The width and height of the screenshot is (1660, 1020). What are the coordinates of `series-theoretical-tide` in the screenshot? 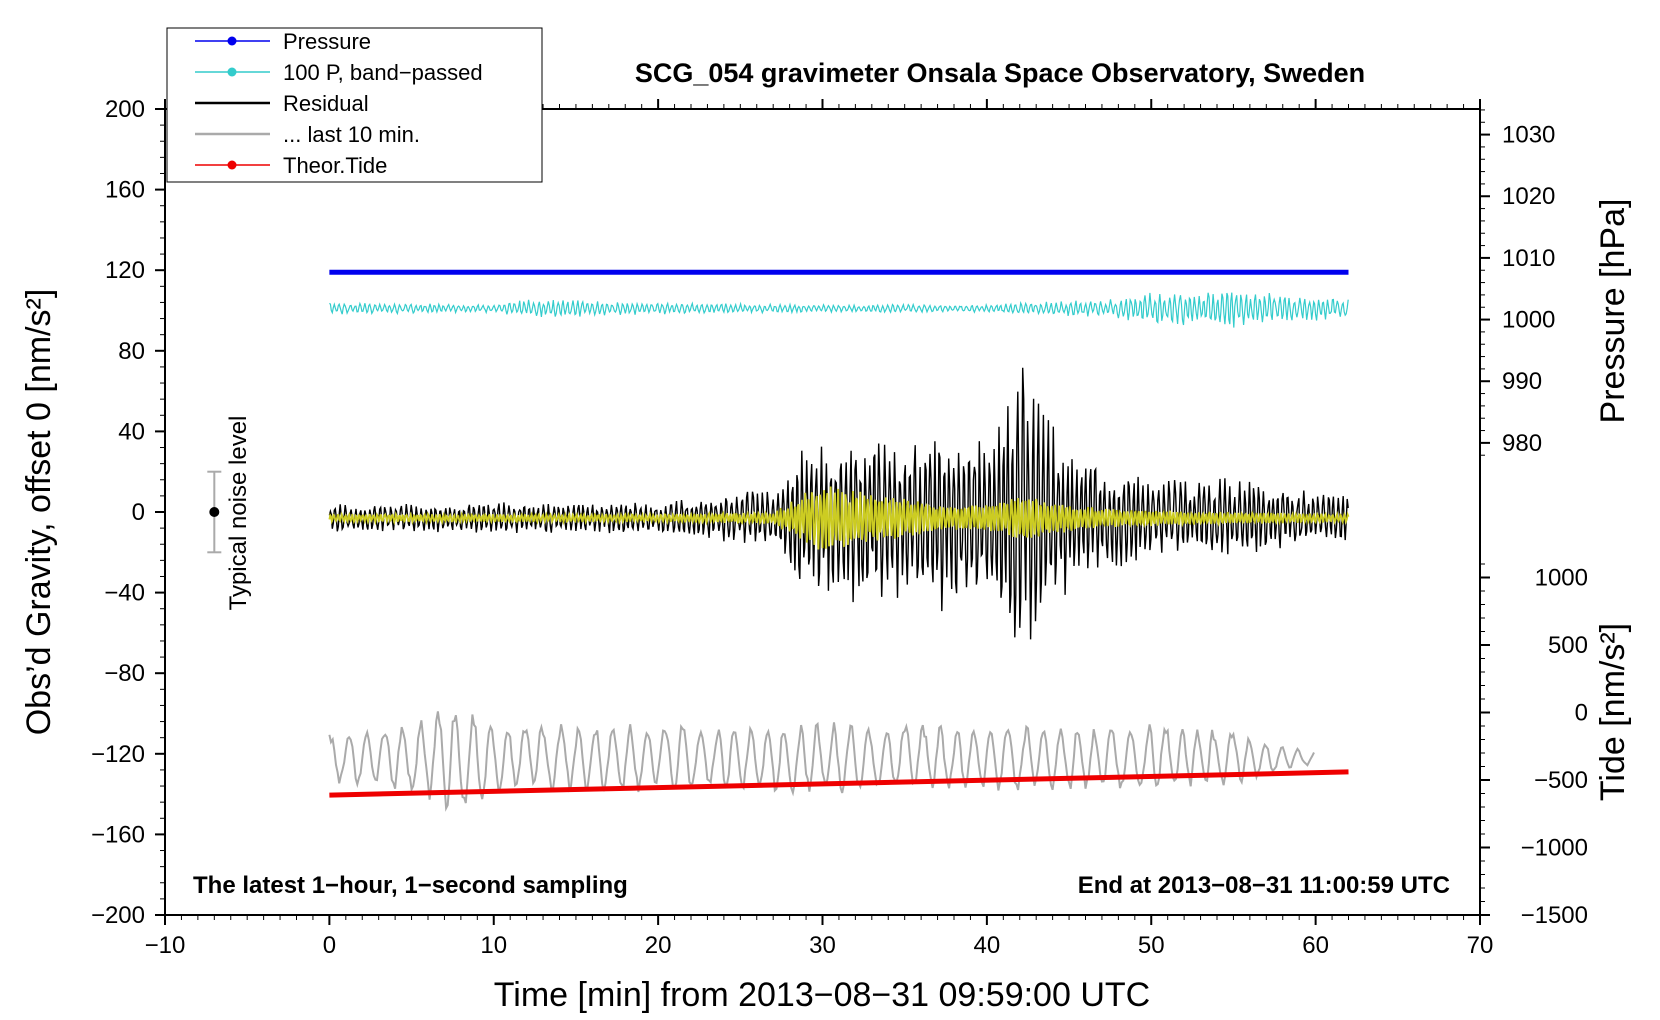 It's located at (839, 783).